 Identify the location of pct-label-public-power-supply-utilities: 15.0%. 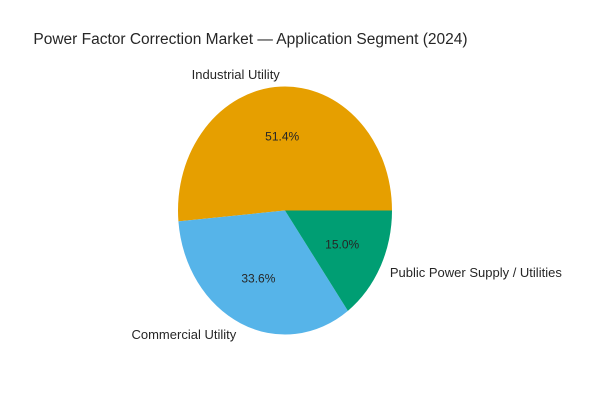
(342, 244).